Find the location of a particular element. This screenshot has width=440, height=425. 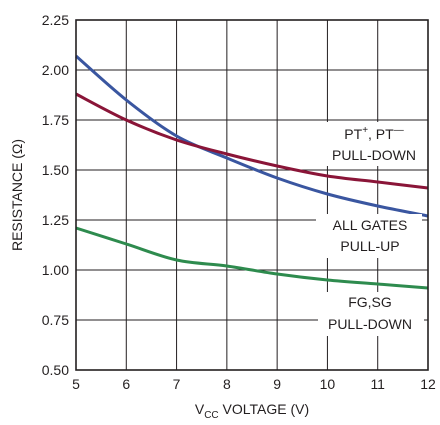

gates-label-line1: ALL GATES is located at coordinates (370, 225).